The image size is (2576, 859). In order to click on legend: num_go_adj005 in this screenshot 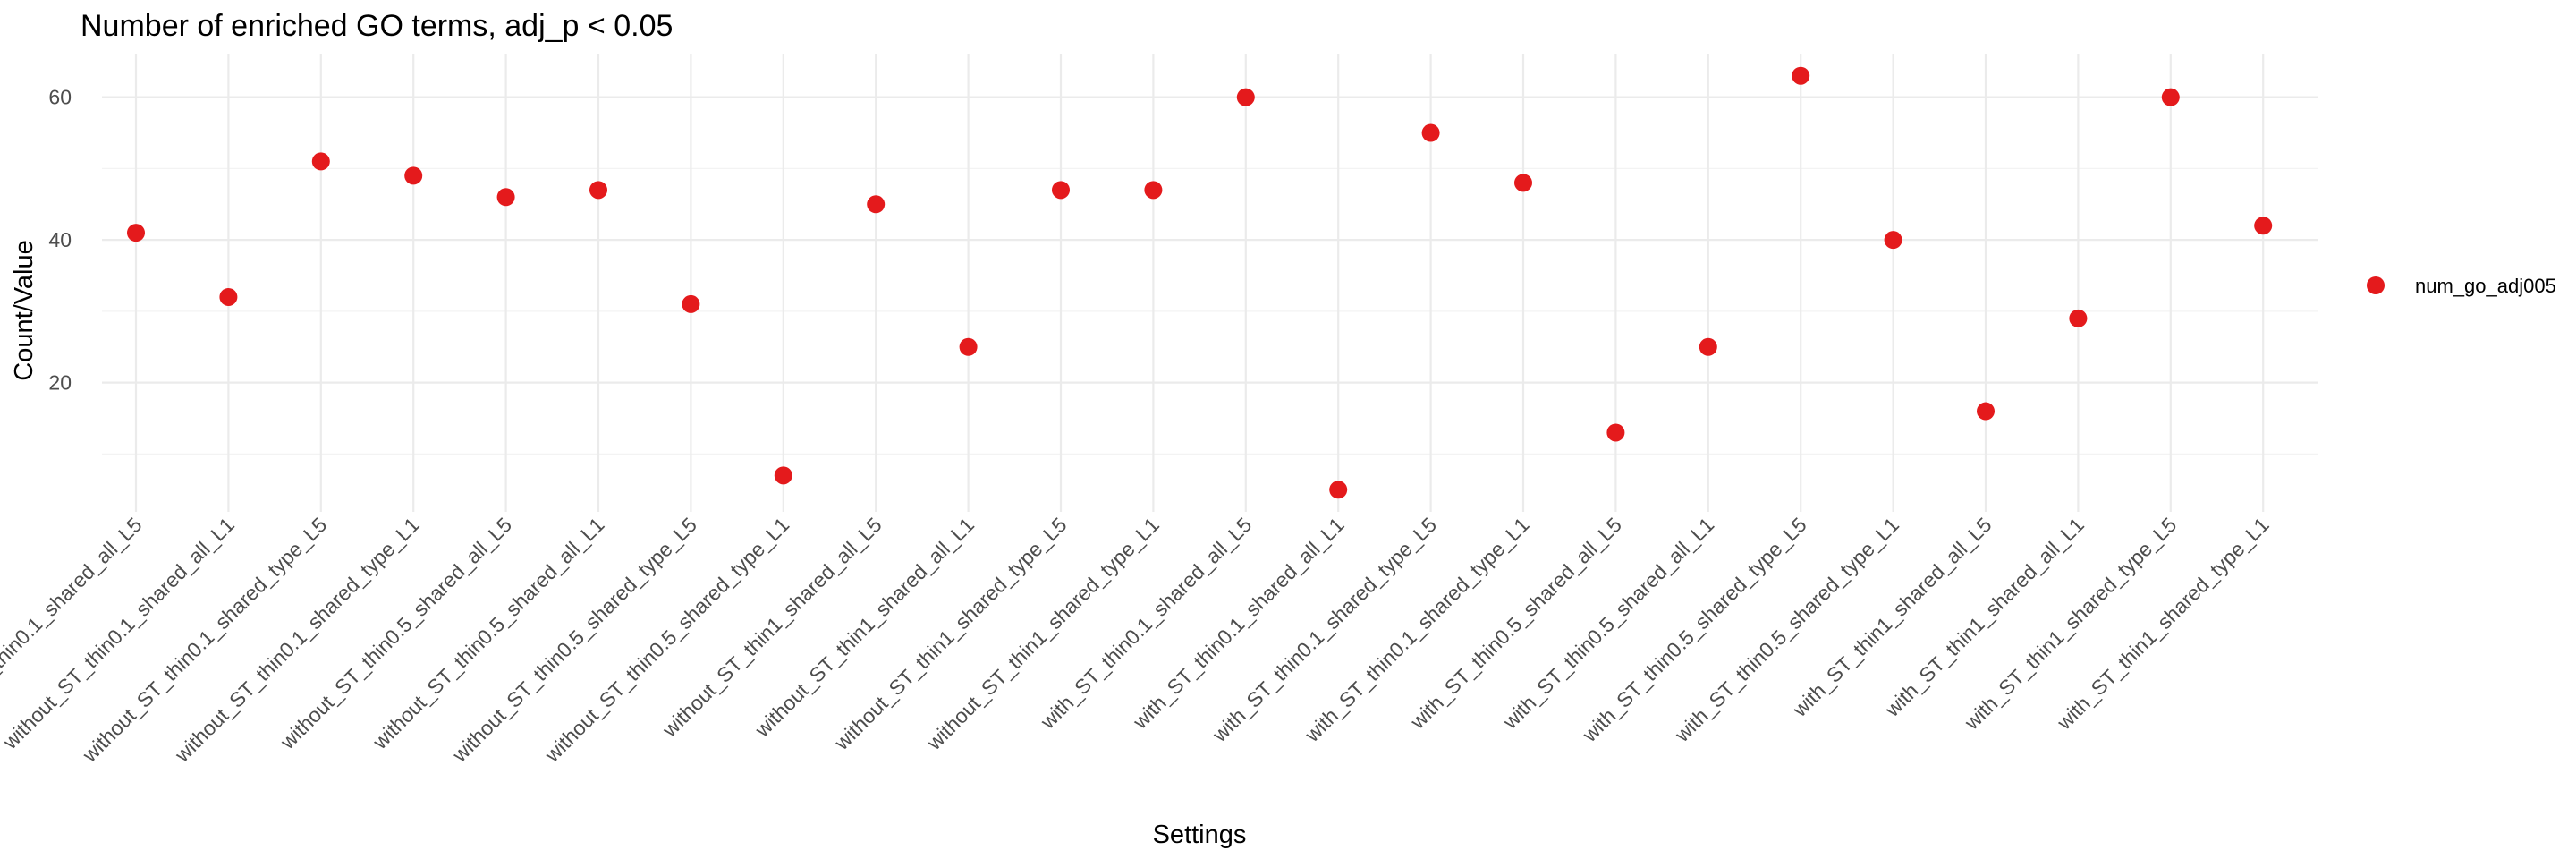, I will do `click(2461, 286)`.